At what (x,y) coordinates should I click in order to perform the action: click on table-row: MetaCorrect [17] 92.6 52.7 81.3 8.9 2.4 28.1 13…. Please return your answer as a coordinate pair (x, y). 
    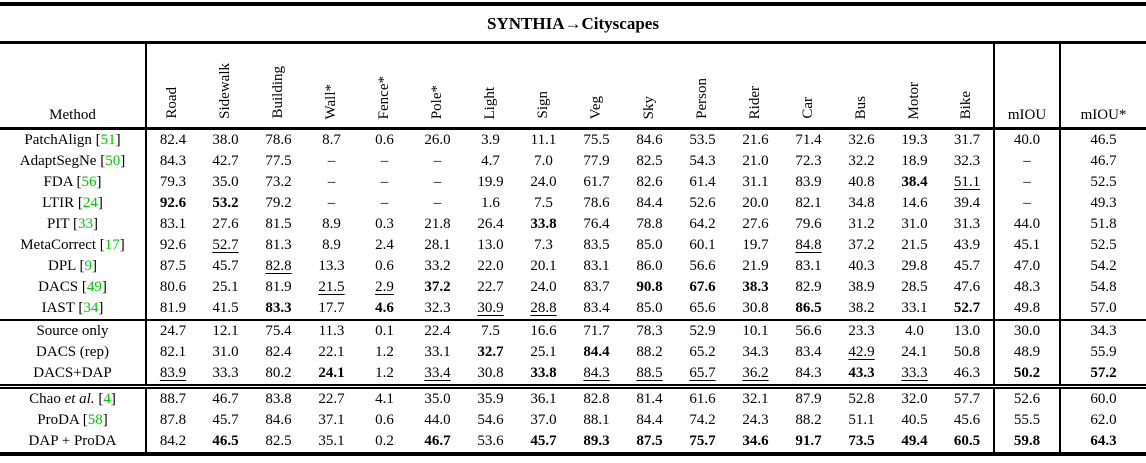
    Looking at the image, I should click on (573, 245).